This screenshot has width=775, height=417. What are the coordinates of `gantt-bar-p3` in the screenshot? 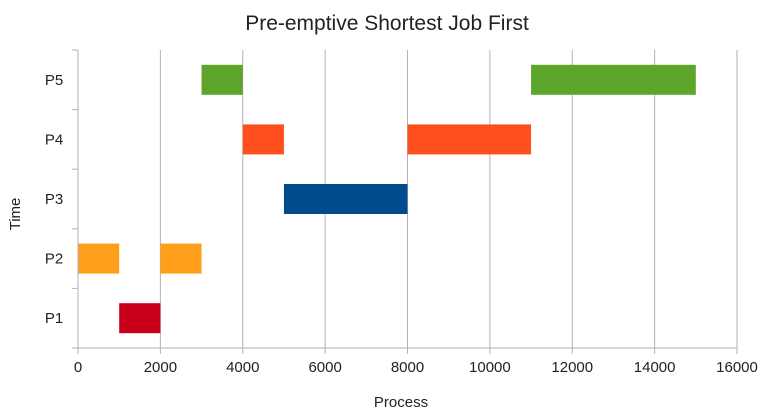 It's located at (345, 199).